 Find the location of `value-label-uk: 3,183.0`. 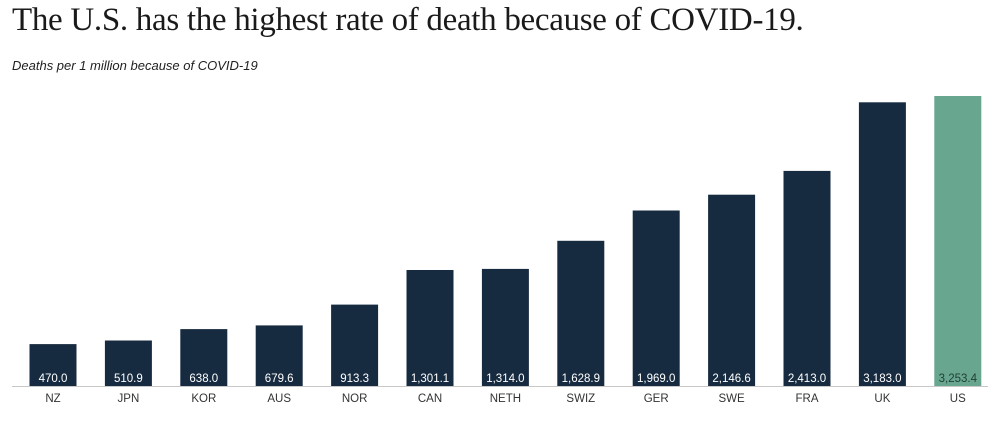

value-label-uk: 3,183.0 is located at coordinates (882, 379).